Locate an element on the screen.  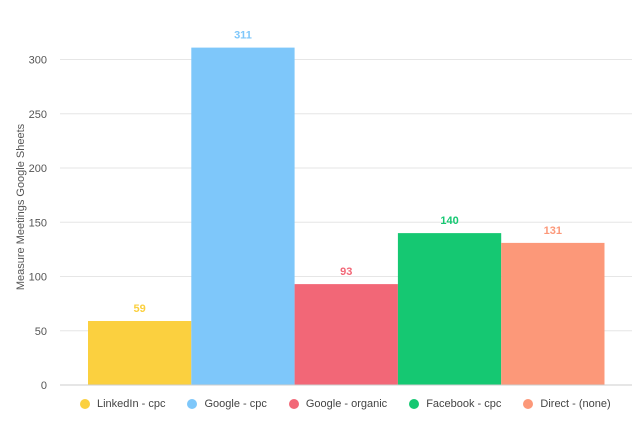
y-tick-label: 50 is located at coordinates (41, 332).